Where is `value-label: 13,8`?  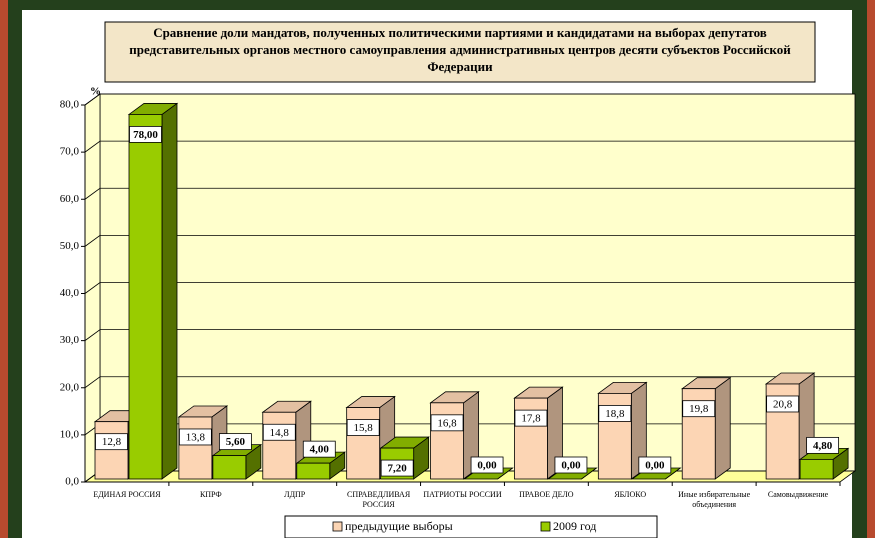
value-label: 13,8 is located at coordinates (196, 437).